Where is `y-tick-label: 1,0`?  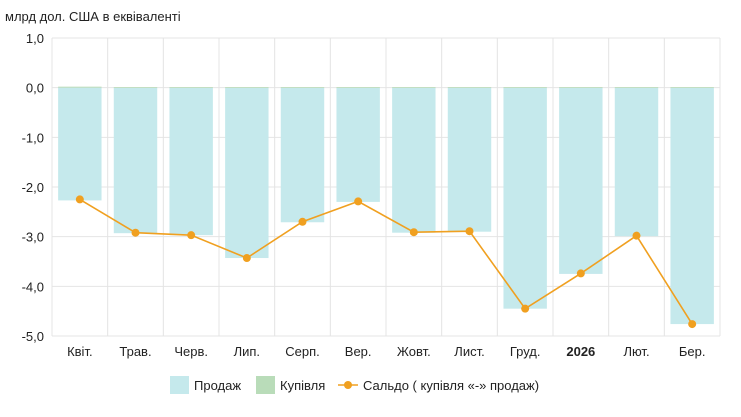 y-tick-label: 1,0 is located at coordinates (35, 38).